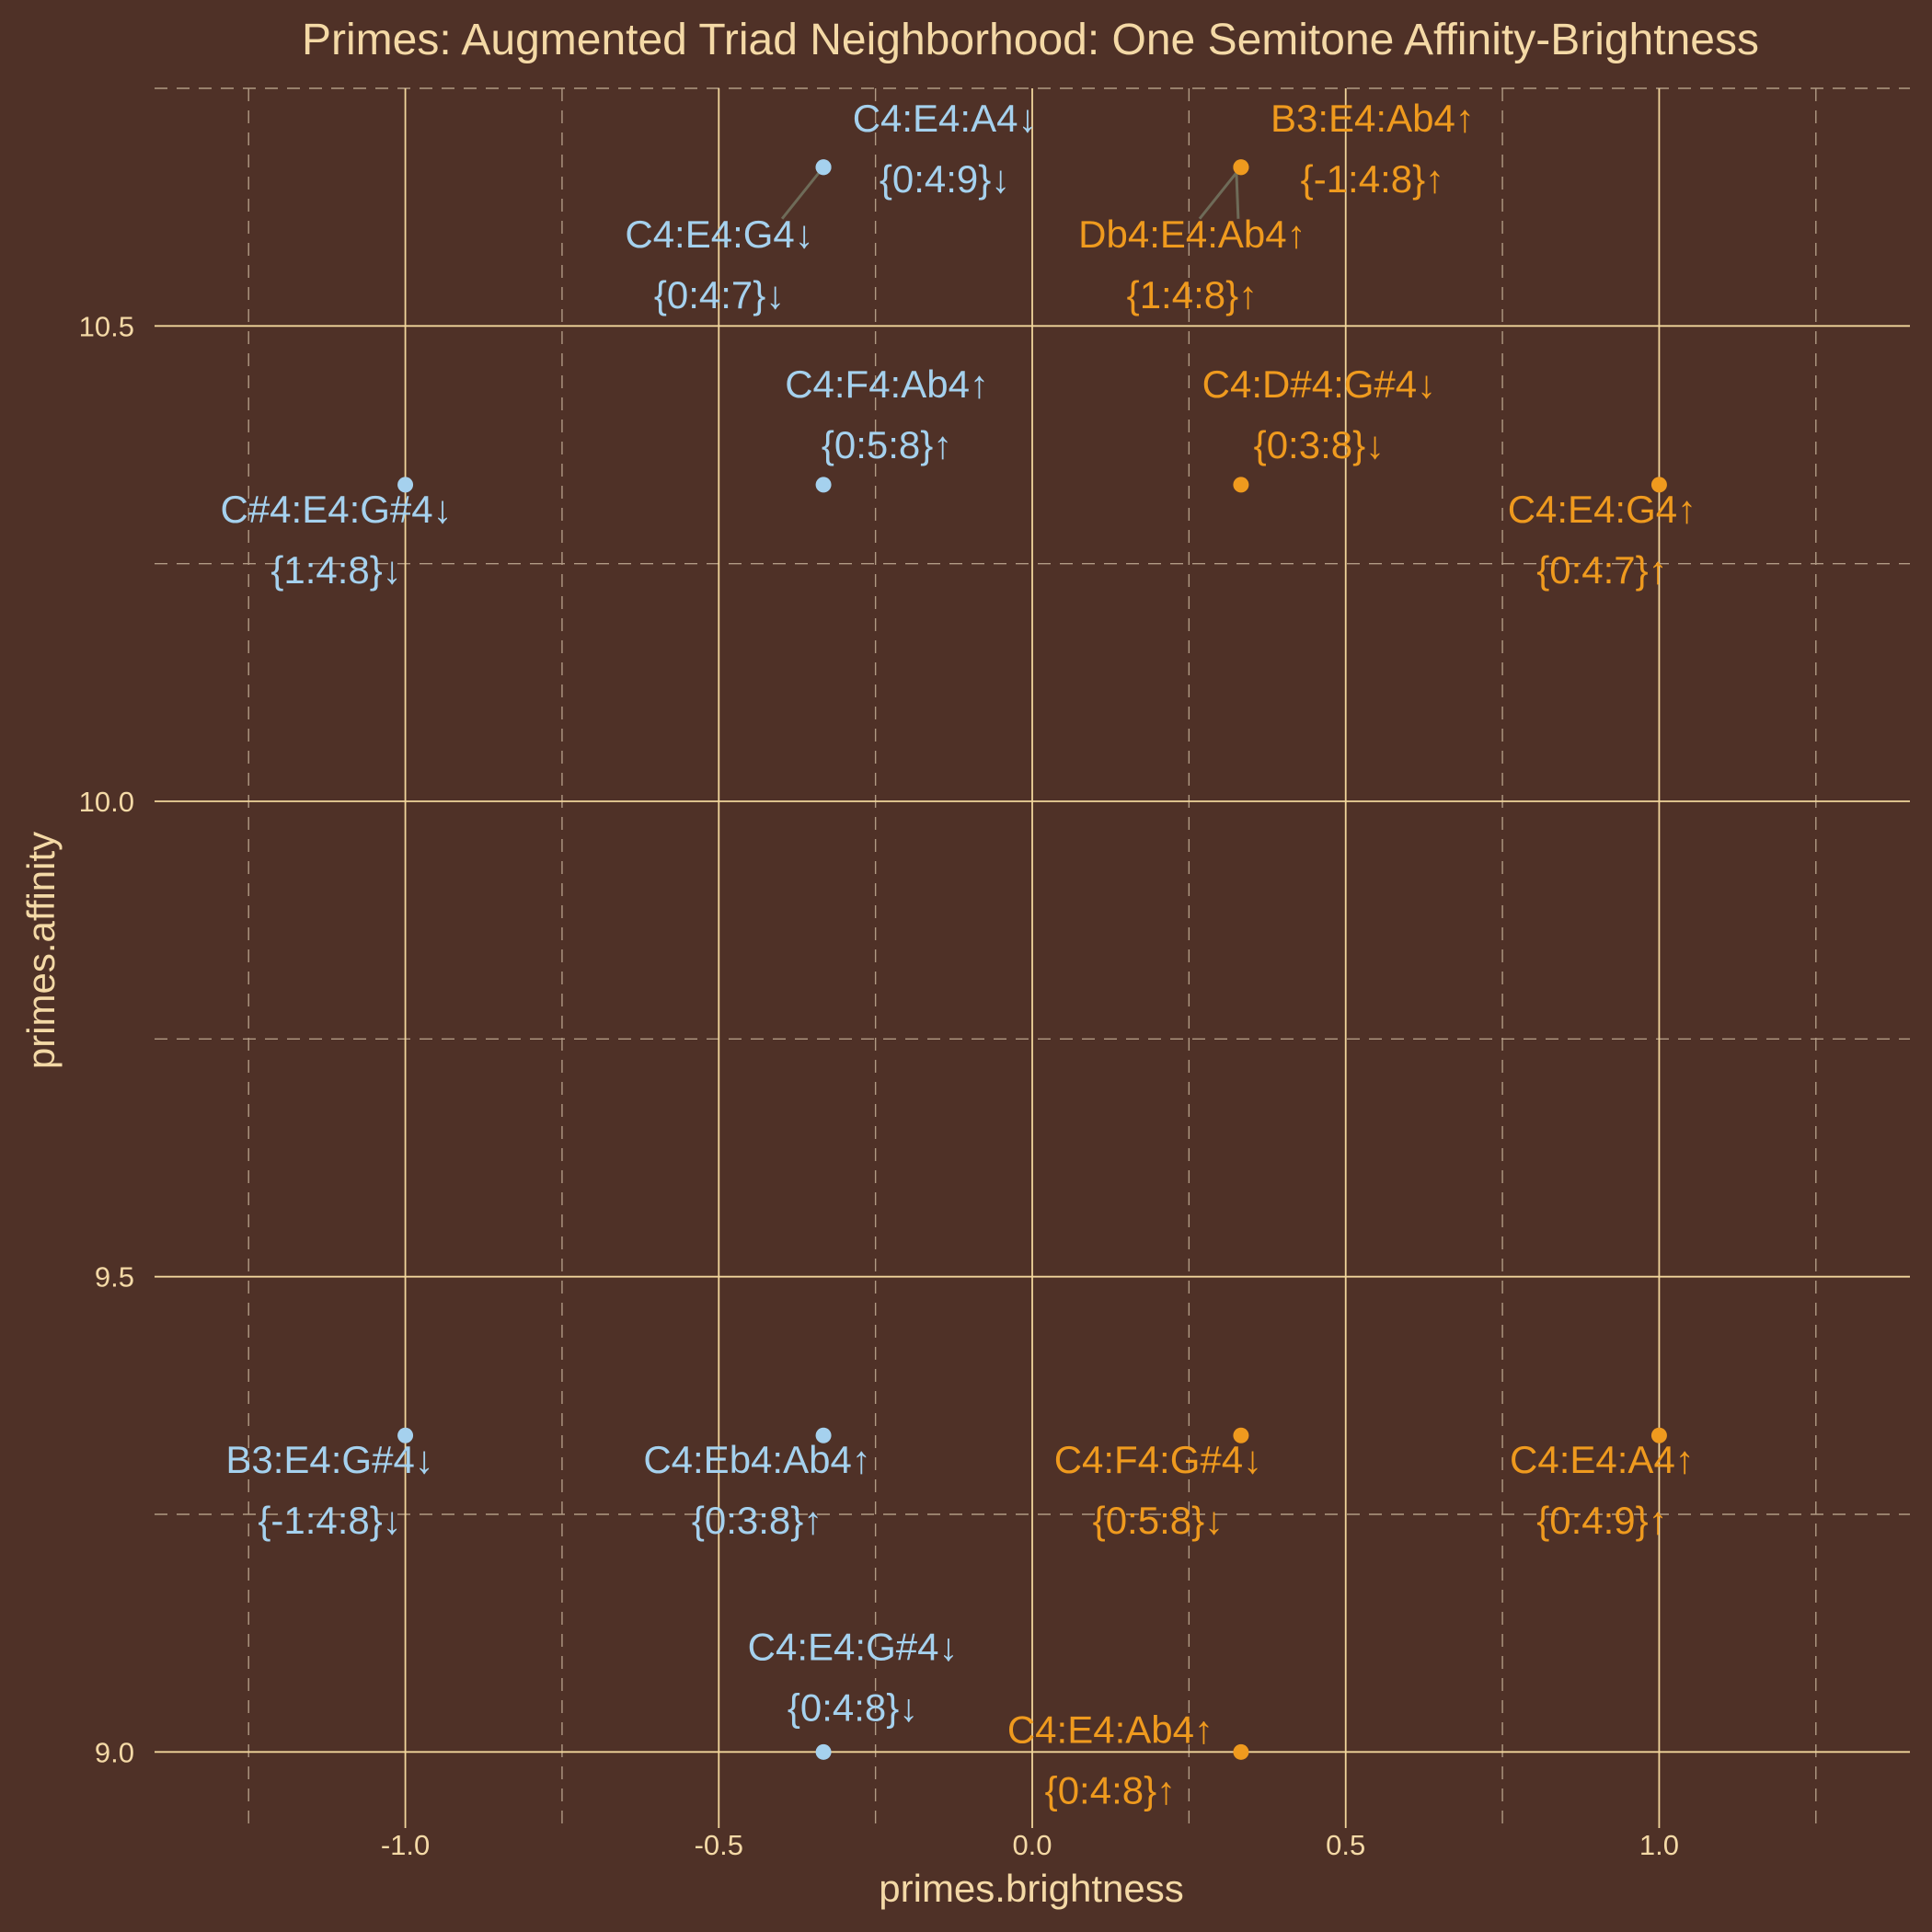 The width and height of the screenshot is (1932, 1932). I want to click on point-label: B3:E4:G#4↓, so click(329, 1459).